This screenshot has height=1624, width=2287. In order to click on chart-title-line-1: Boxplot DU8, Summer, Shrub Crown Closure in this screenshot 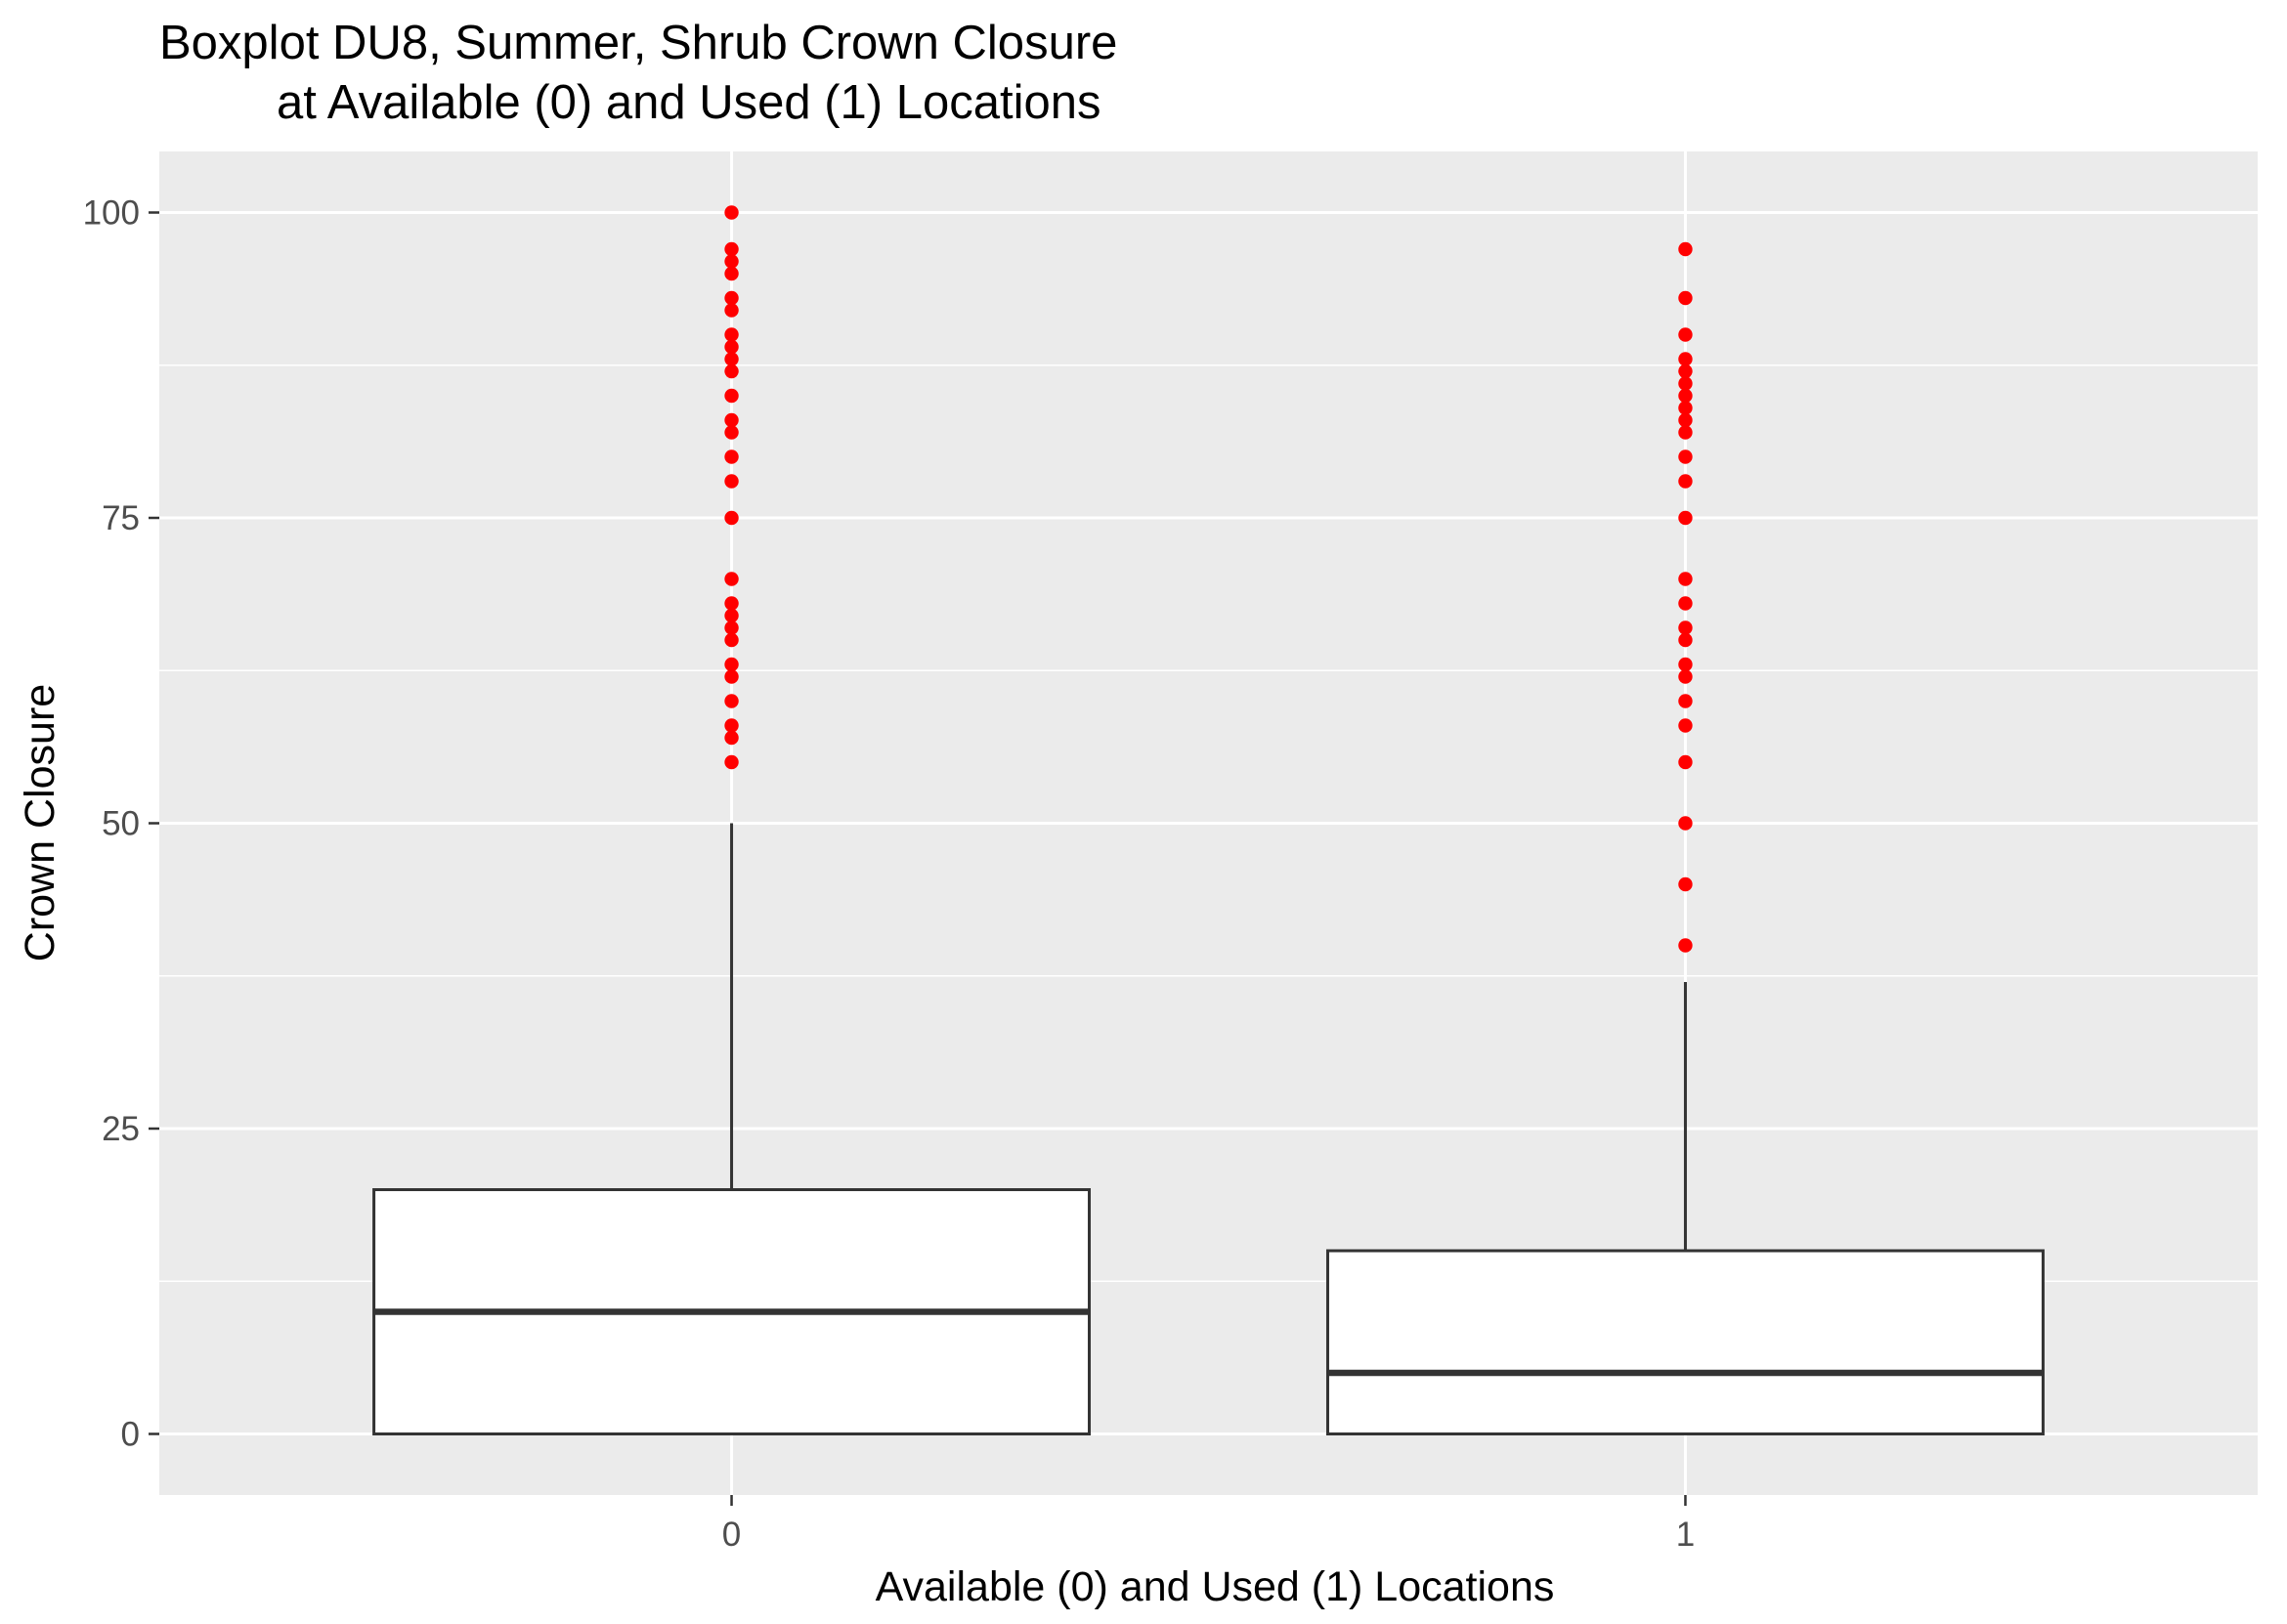, I will do `click(638, 43)`.